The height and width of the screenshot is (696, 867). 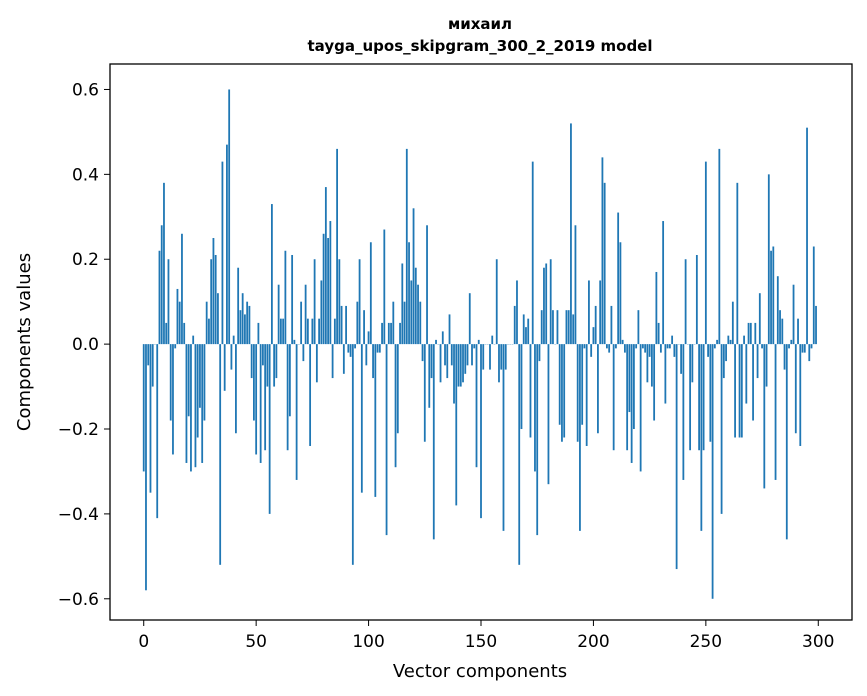 What do you see at coordinates (480, 24) in the screenshot?
I see `chart-title: михаил` at bounding box center [480, 24].